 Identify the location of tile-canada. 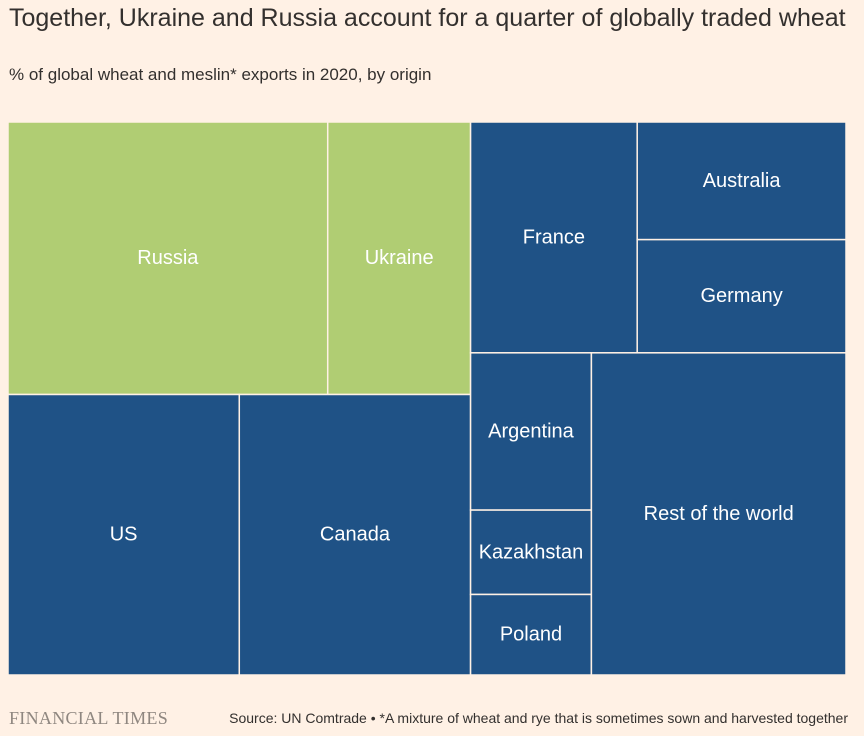
(355, 534).